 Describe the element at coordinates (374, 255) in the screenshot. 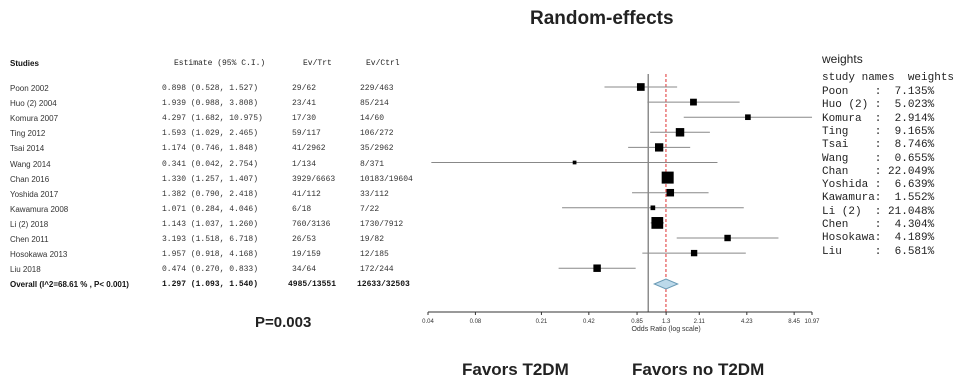

I see `study-ev-ctrl: 12/185` at that location.